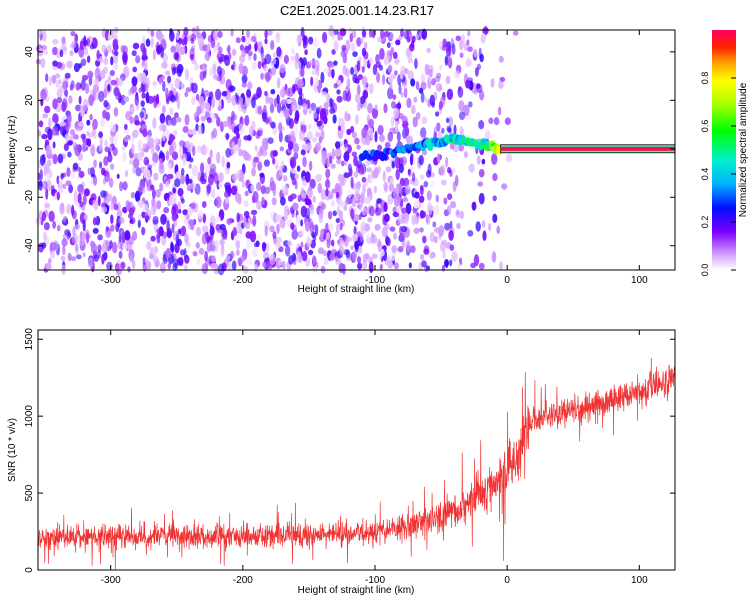 The image size is (750, 605). What do you see at coordinates (29, 492) in the screenshot?
I see `y-tick-label: 500` at bounding box center [29, 492].